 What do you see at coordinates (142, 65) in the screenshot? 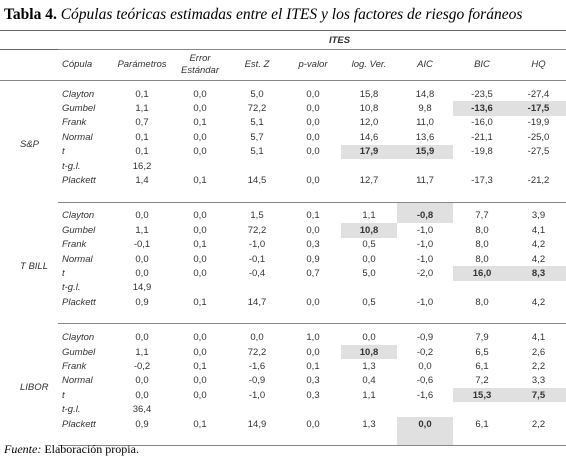
I see `column-header: Parámetros` at bounding box center [142, 65].